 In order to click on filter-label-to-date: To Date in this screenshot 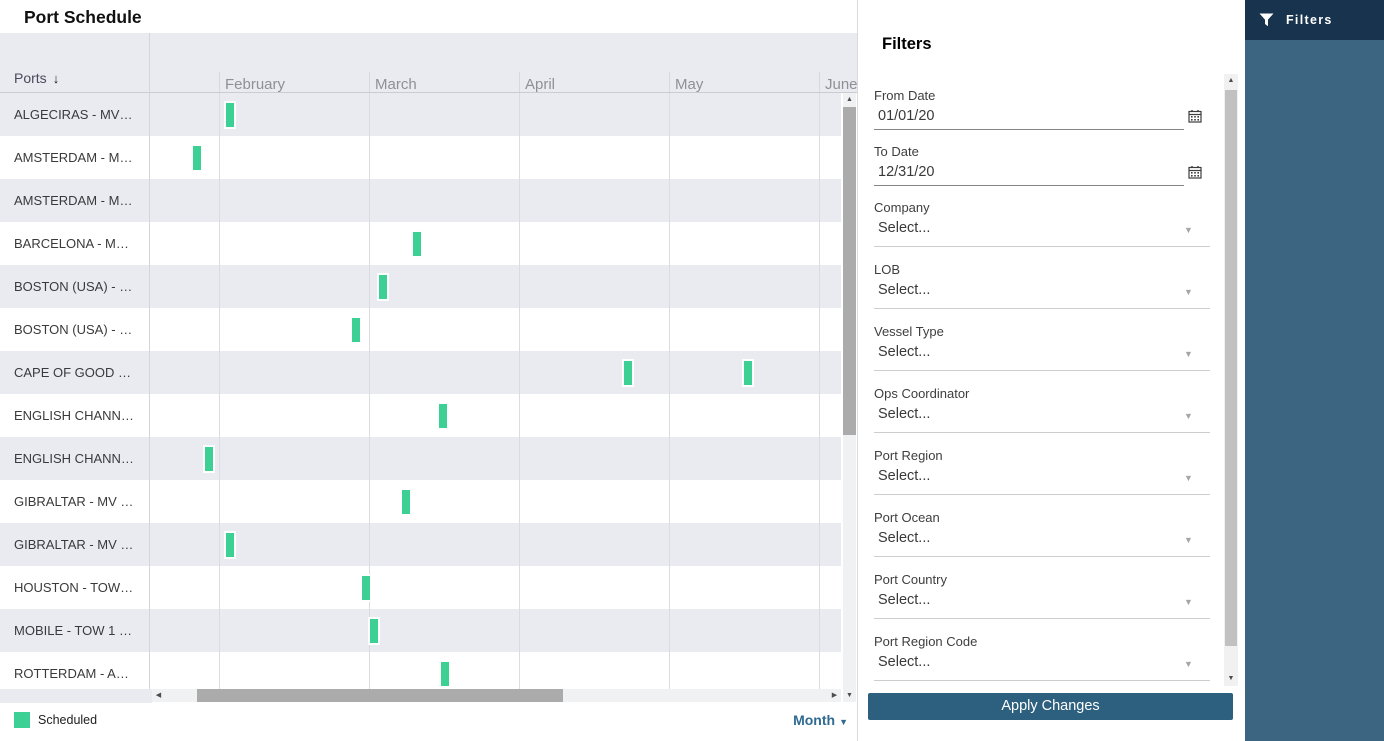, I will do `click(896, 151)`.